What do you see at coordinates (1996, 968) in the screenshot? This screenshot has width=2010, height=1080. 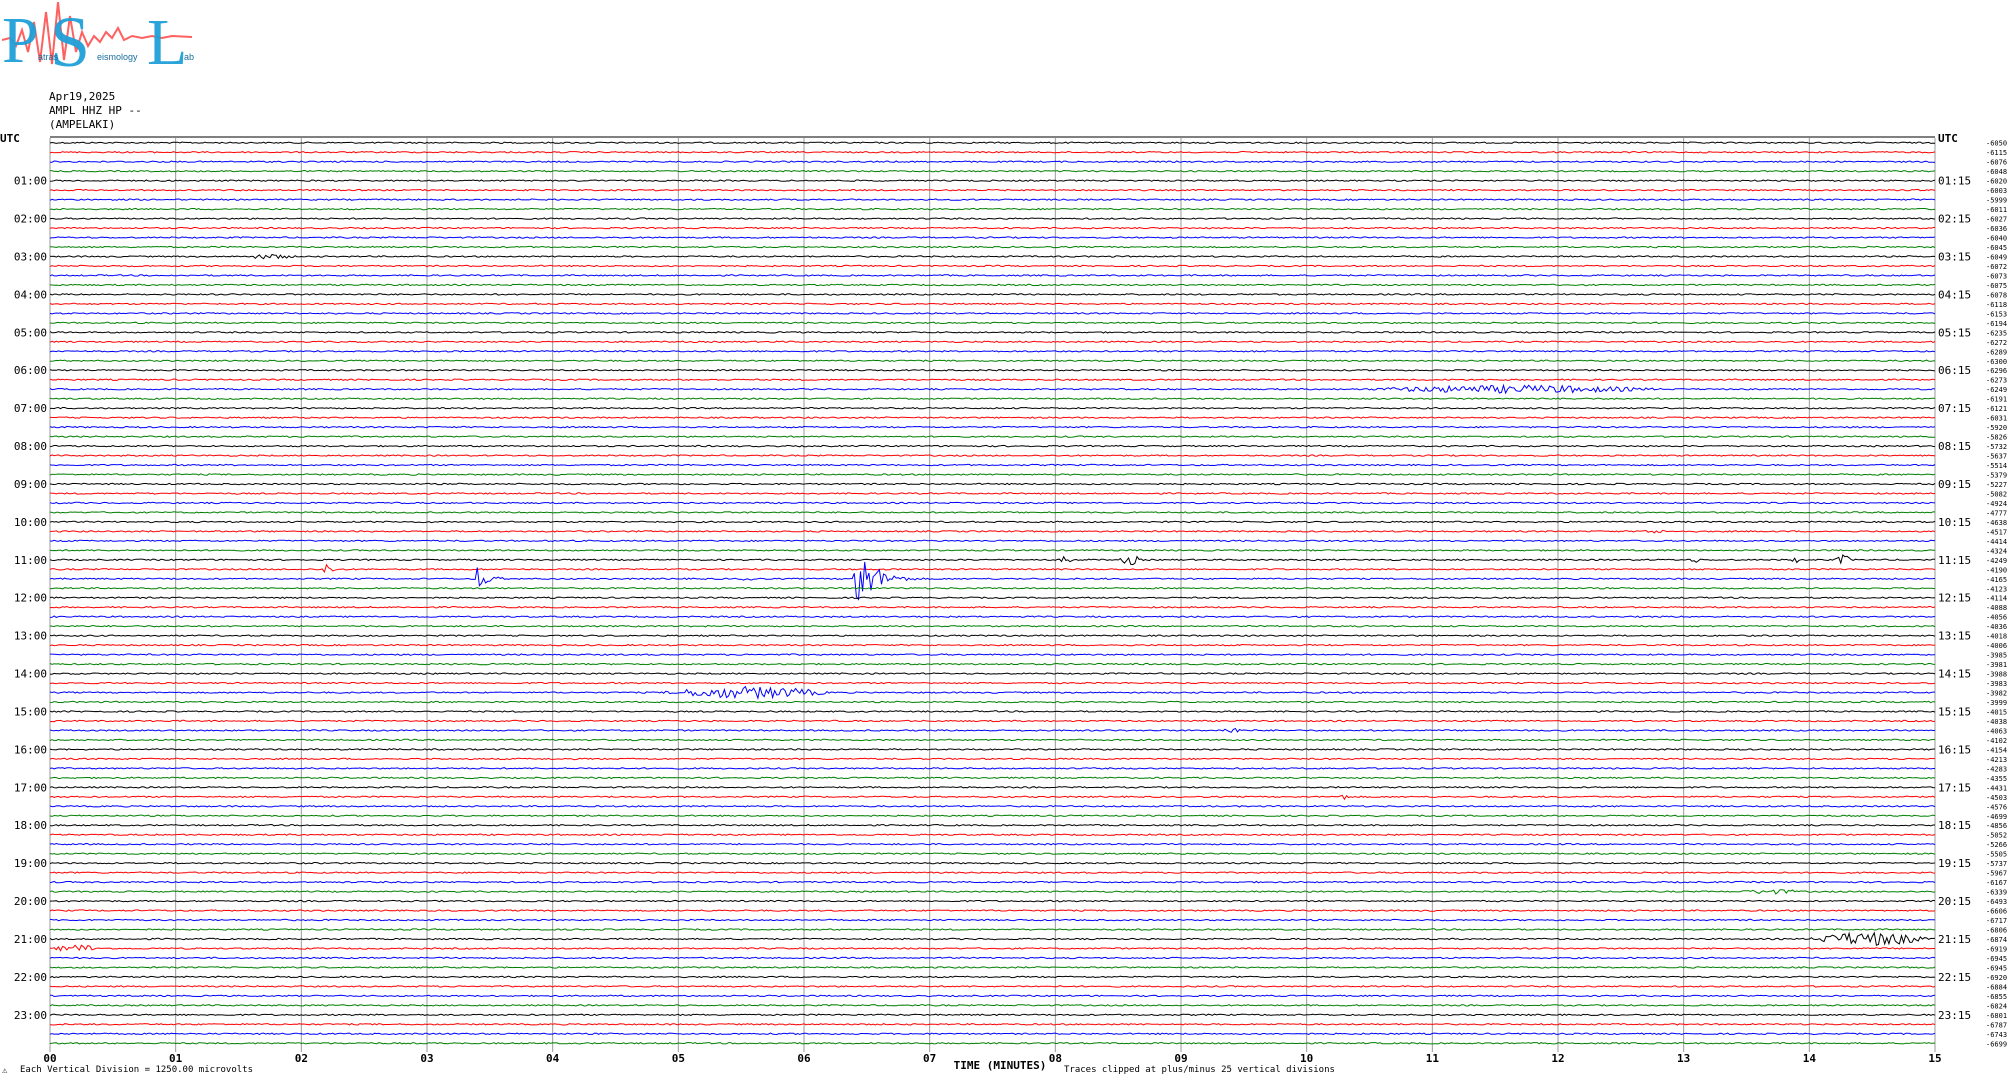 I see `trace-offset-label: -6945` at bounding box center [1996, 968].